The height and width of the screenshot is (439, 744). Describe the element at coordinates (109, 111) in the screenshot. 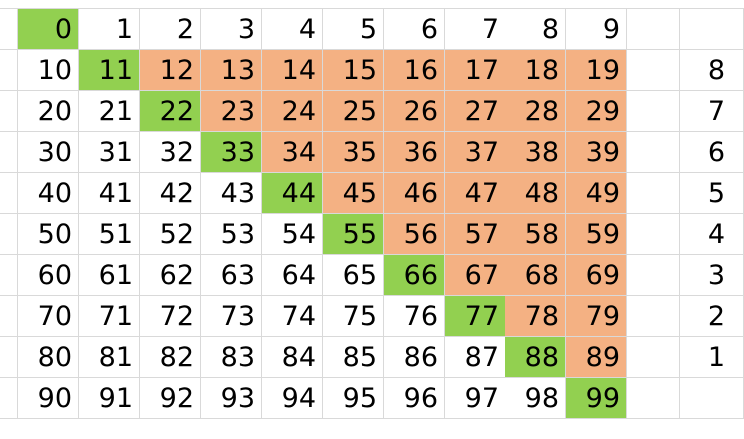

I see `grid-cell-r2-c1: 21` at that location.